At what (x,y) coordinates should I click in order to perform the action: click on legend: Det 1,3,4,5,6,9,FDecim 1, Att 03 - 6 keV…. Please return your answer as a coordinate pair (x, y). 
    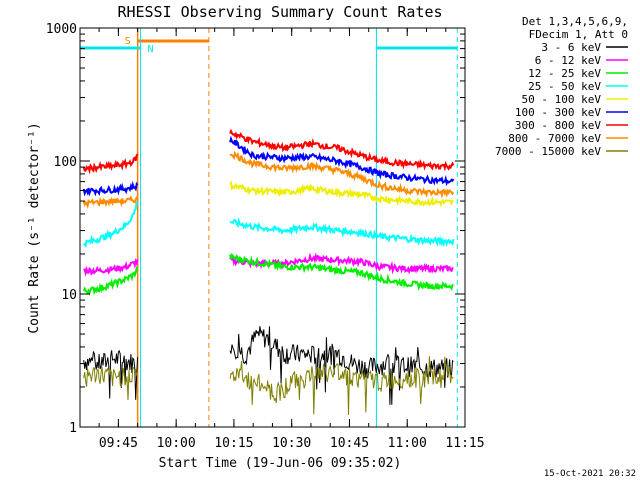
    Looking at the image, I should click on (561, 86).